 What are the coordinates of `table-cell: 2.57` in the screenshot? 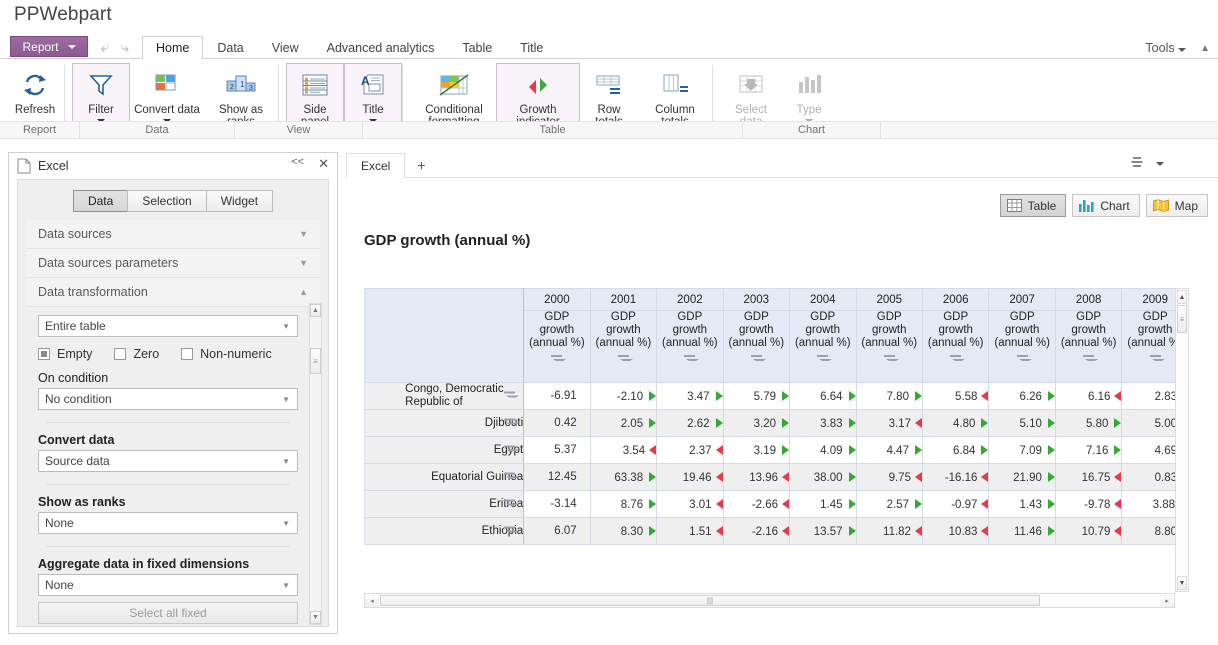 It's located at (889, 504).